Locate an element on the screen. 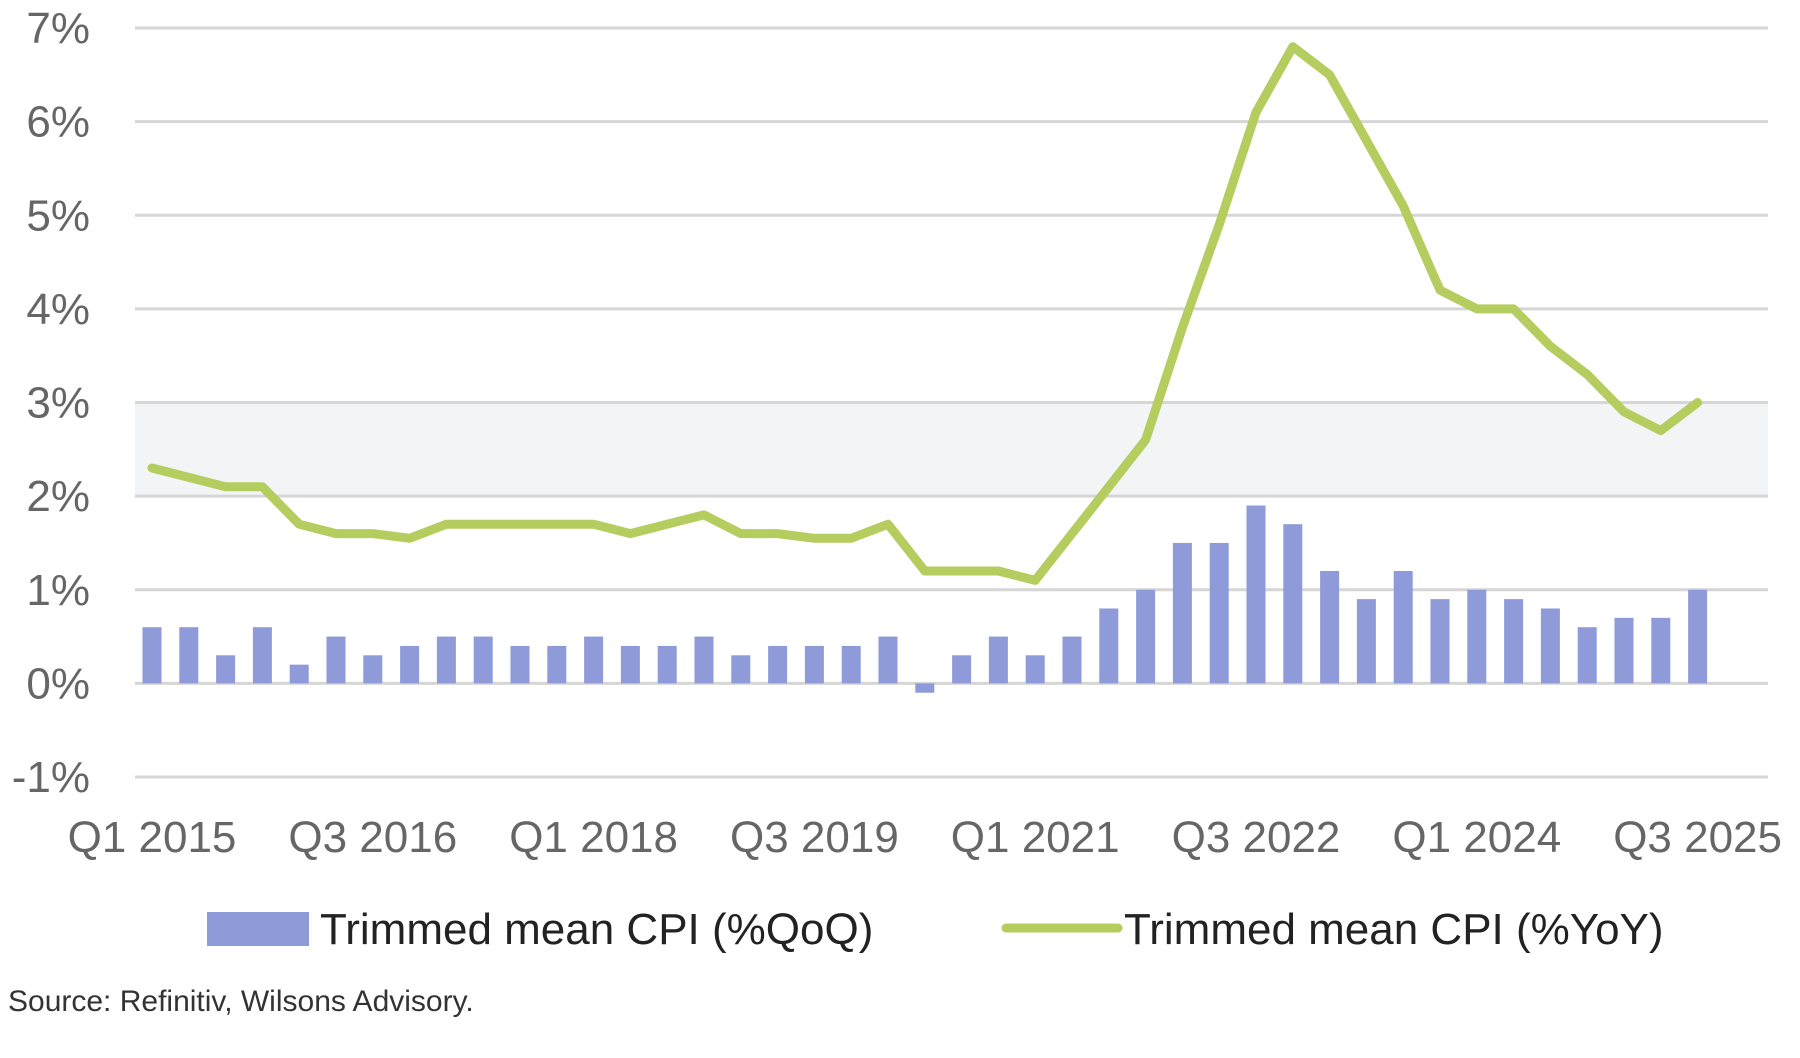  legend-swatch-qoq is located at coordinates (258, 929).